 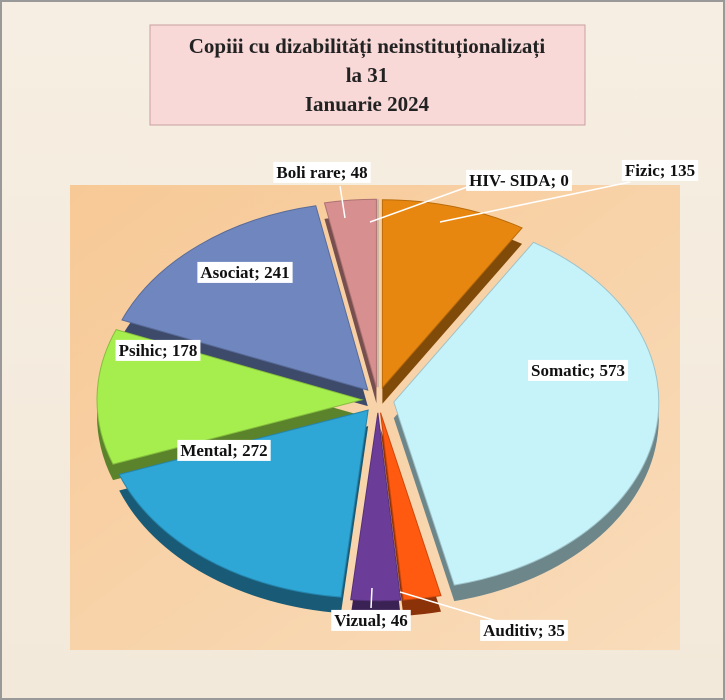 I want to click on data-label: Psihic; 178, so click(x=158, y=350).